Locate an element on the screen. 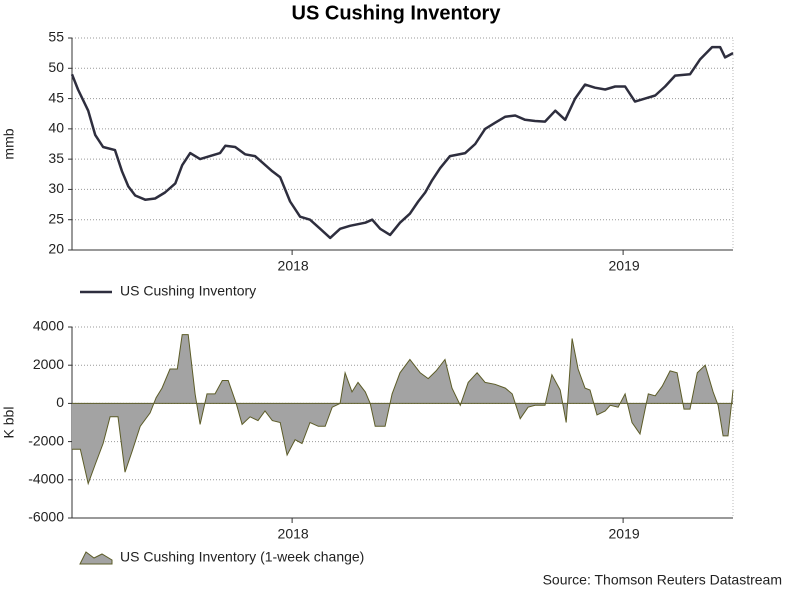 Image resolution: width=792 pixels, height=590 pixels. legend-swatch is located at coordinates (96, 558).